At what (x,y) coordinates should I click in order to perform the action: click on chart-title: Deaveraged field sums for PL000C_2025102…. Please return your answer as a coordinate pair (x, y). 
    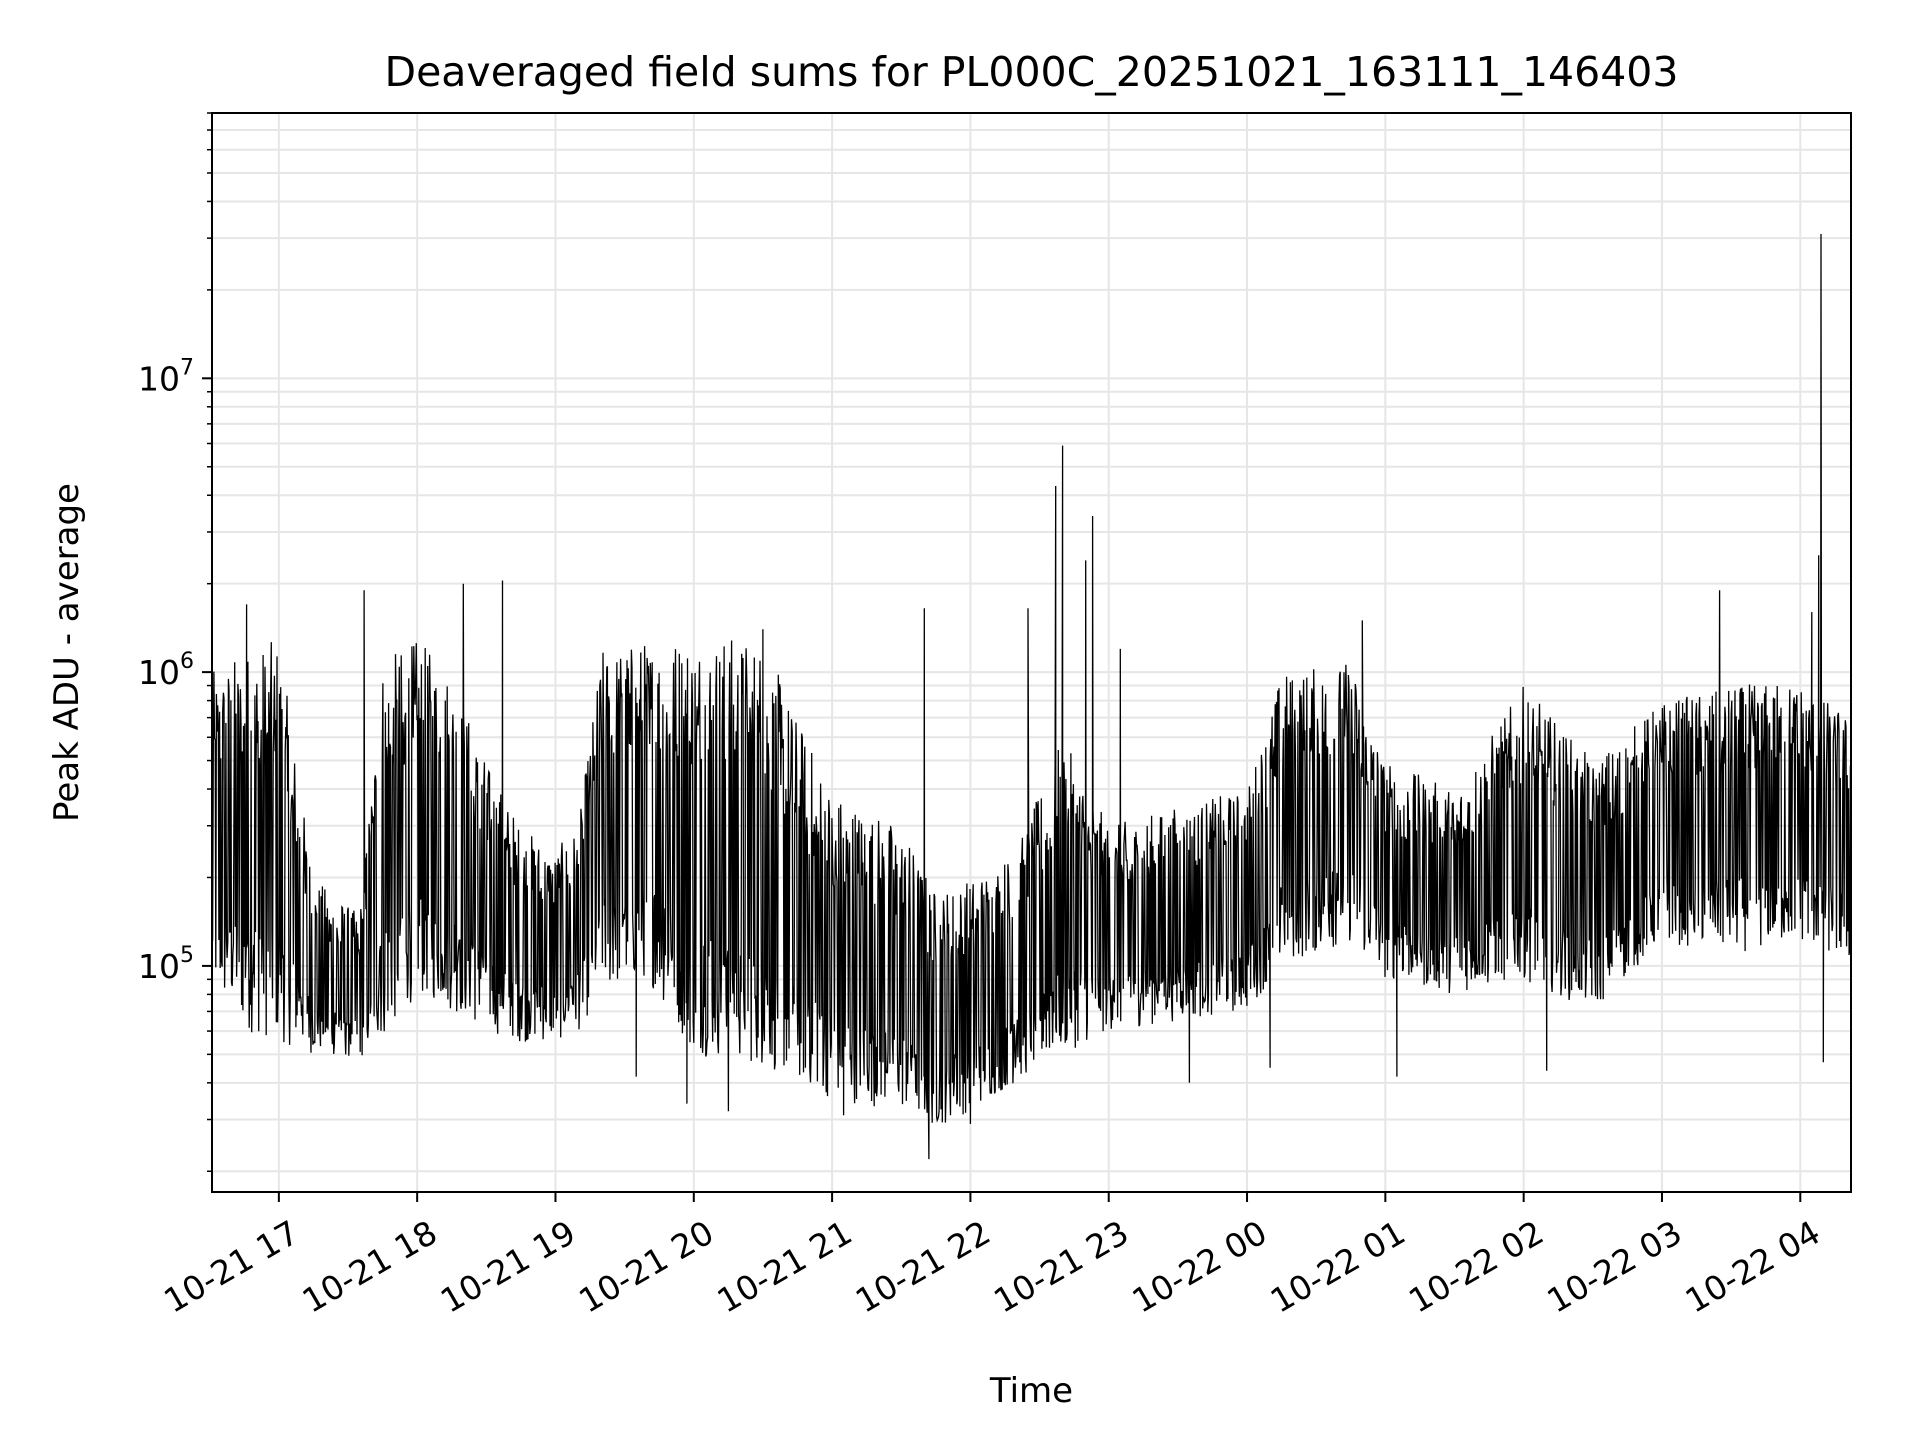
    Looking at the image, I should click on (1032, 72).